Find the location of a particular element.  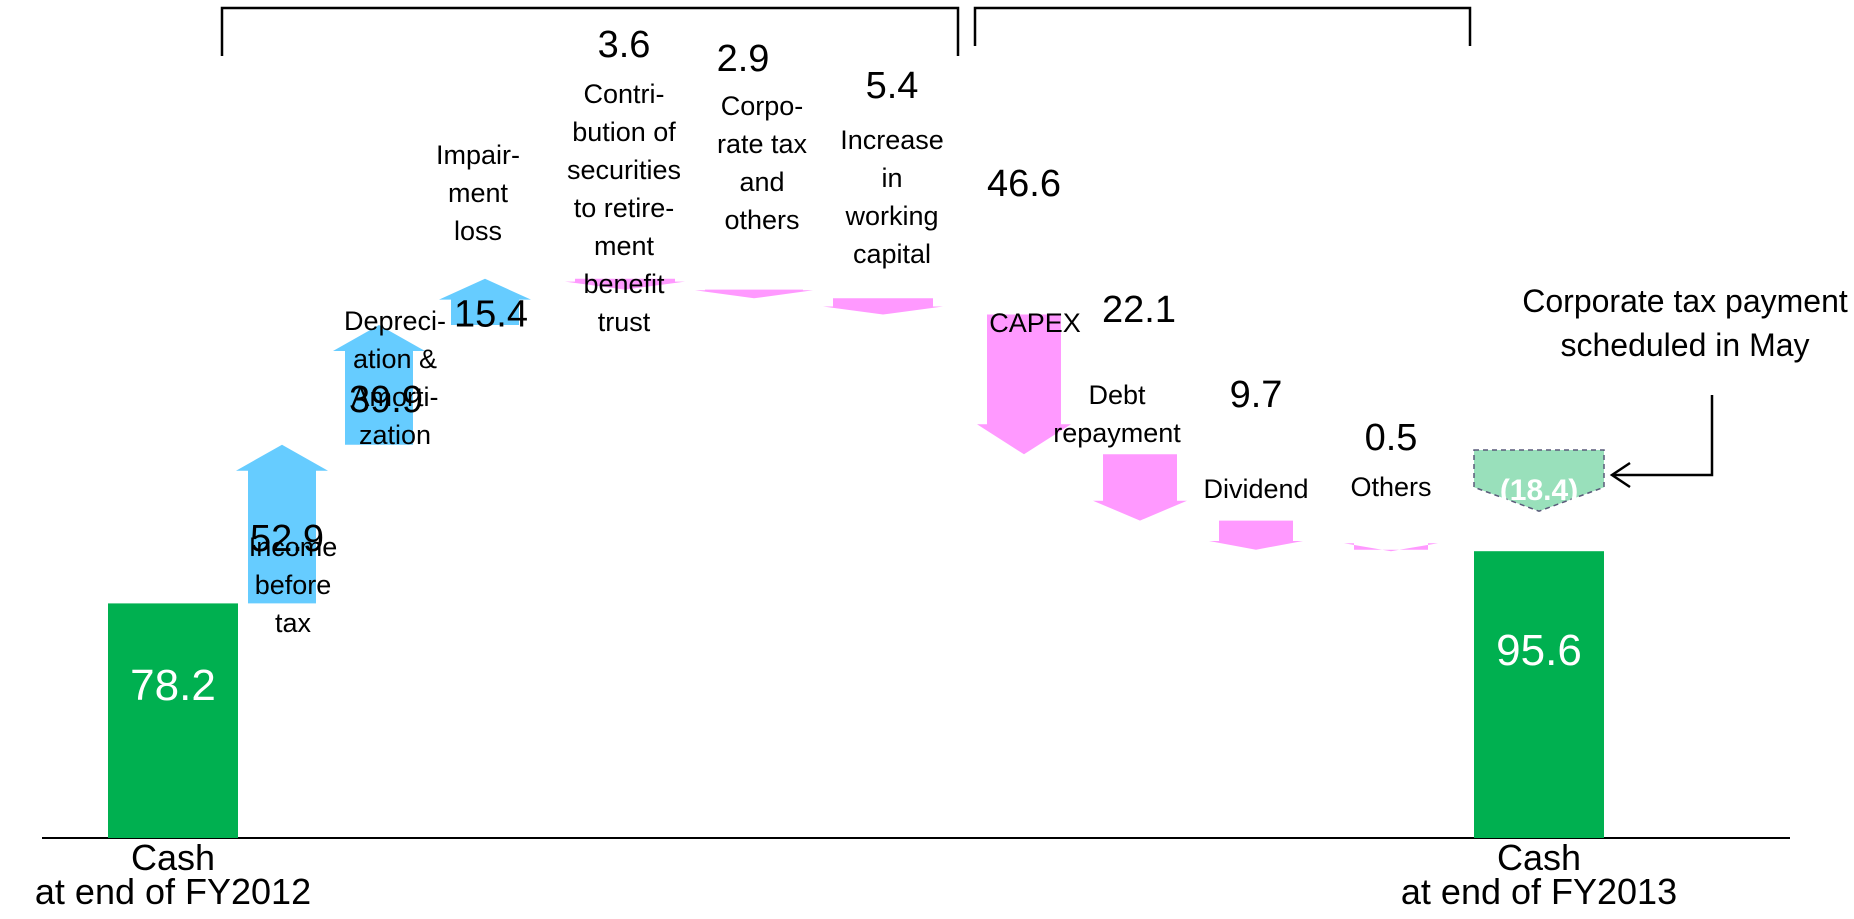

value-label-capex: 46.6 is located at coordinates (1024, 184).